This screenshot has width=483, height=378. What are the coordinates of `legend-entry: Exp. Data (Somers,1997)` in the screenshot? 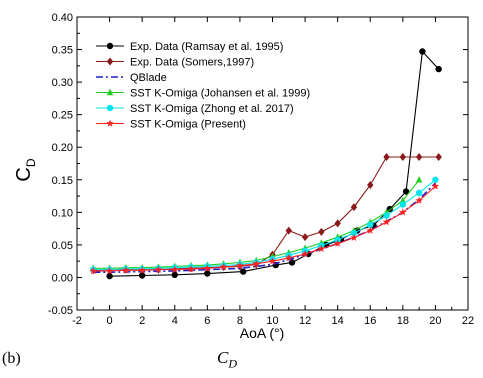 It's located at (175, 63).